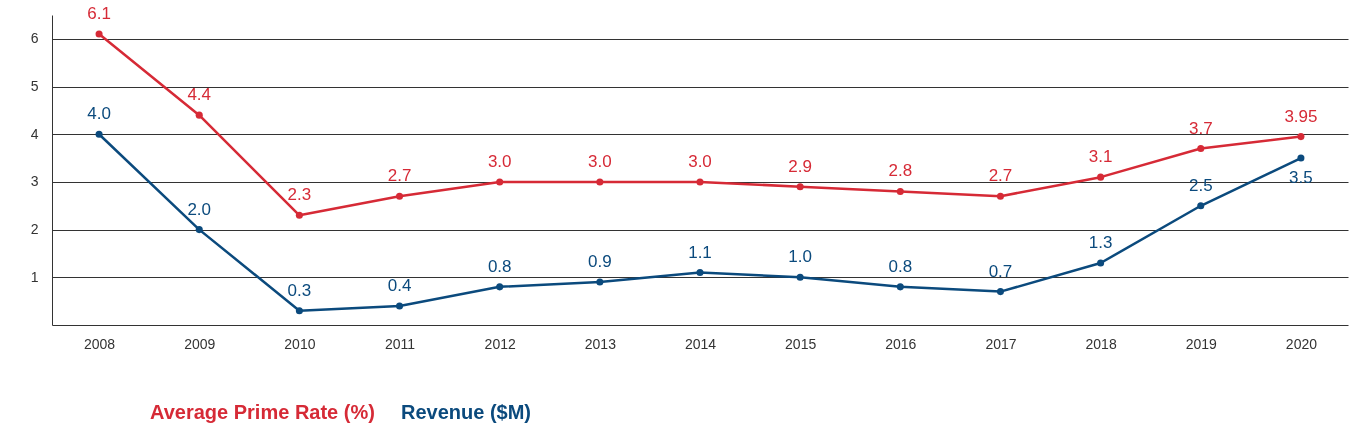 The height and width of the screenshot is (426, 1353). Describe the element at coordinates (300, 343) in the screenshot. I see `x-tick-label: 2010` at that location.